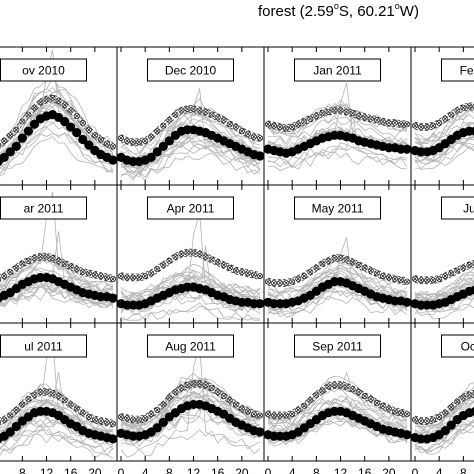  I want to click on x-tick-label: 0, so click(415, 470).